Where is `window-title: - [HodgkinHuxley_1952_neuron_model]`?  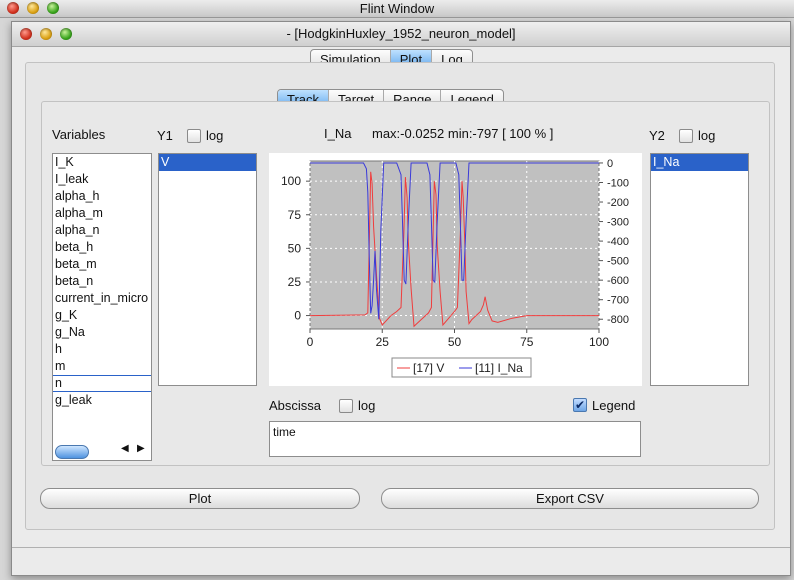 window-title: - [HodgkinHuxley_1952_neuron_model] is located at coordinates (401, 33).